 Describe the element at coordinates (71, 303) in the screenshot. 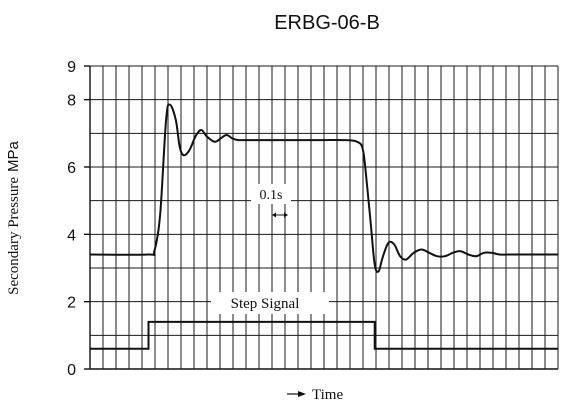

I see `y-tick-label: 2` at that location.